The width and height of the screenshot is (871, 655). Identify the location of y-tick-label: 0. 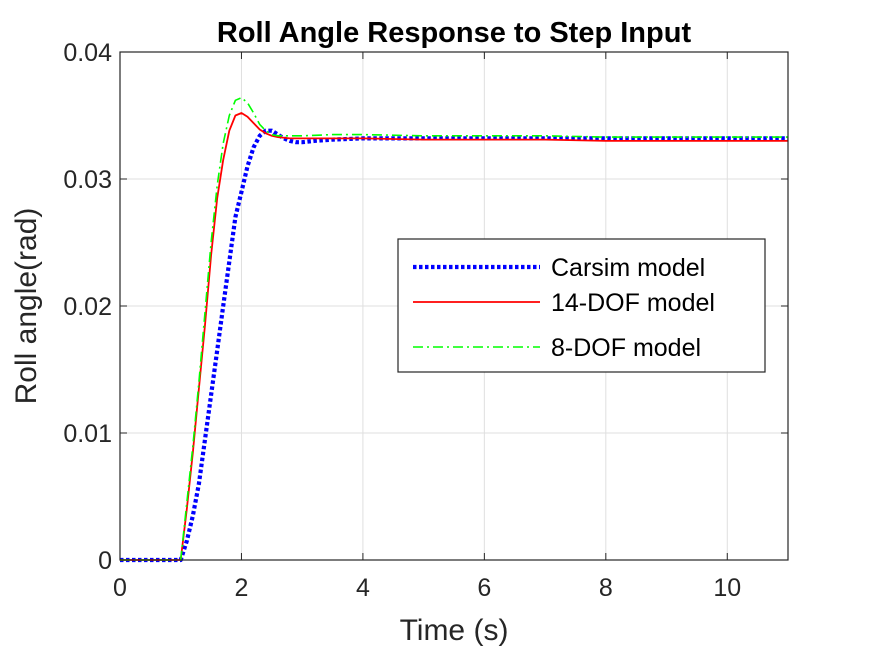
(105, 561).